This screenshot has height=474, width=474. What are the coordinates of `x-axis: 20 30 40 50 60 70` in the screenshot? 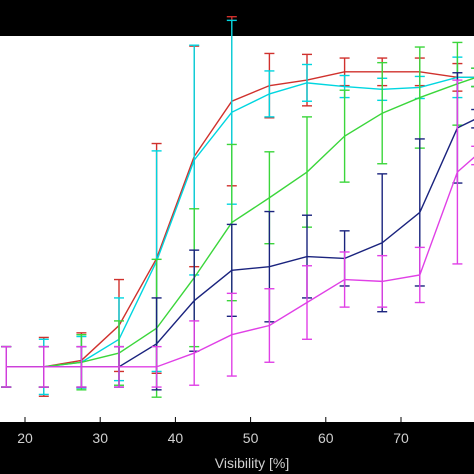 It's located at (213, 431).